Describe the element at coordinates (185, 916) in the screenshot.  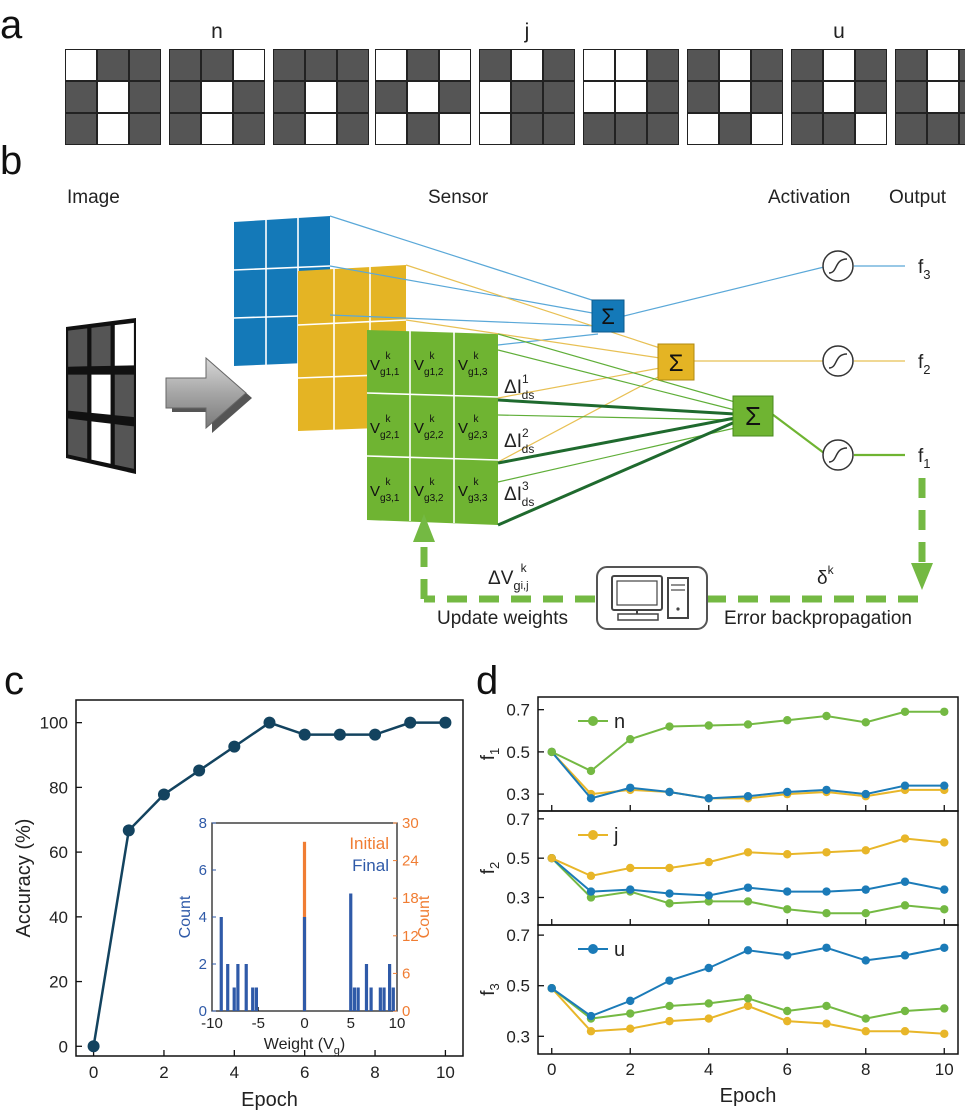
I see `inset-y-axis-label-left: Count` at that location.